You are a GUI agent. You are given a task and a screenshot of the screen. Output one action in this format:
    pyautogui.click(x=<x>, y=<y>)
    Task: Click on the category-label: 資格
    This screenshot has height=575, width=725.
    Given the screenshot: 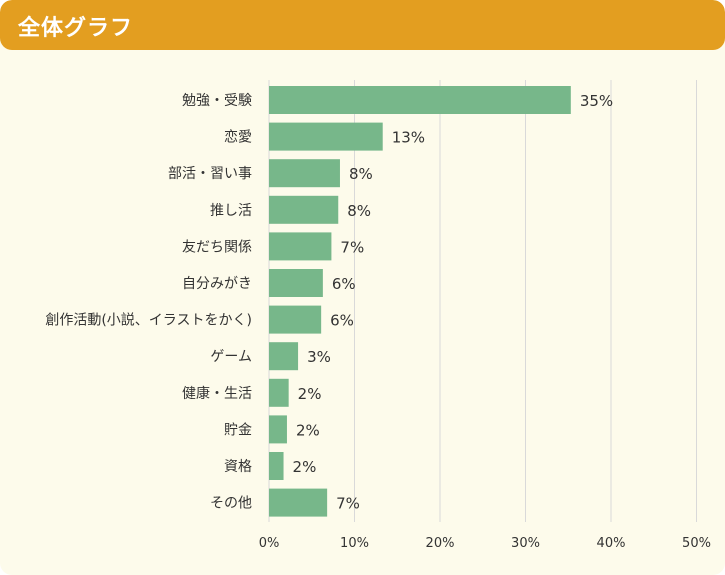 What is the action you would take?
    pyautogui.click(x=238, y=467)
    